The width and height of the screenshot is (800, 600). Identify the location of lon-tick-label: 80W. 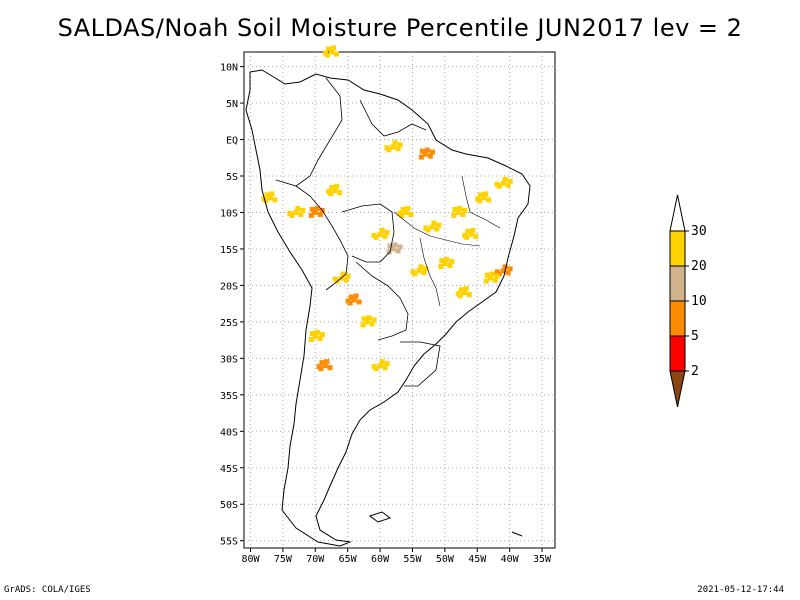
(250, 559).